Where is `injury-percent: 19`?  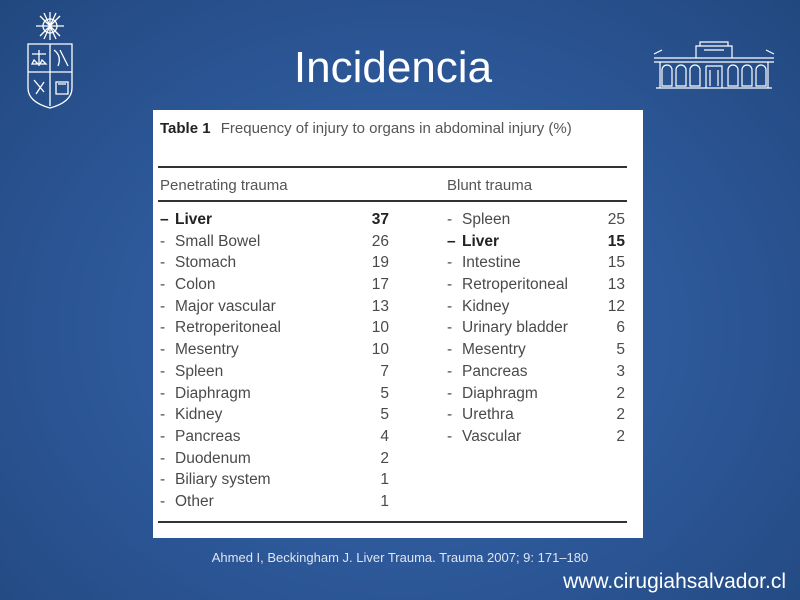
injury-percent: 19 is located at coordinates (380, 263).